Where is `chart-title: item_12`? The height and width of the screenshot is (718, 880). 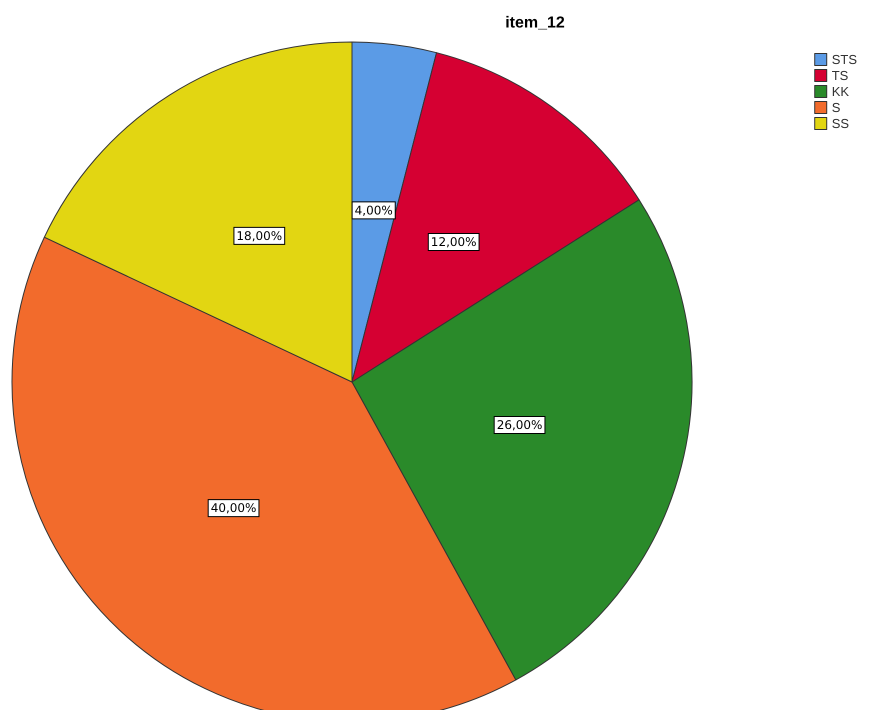 chart-title: item_12 is located at coordinates (535, 23).